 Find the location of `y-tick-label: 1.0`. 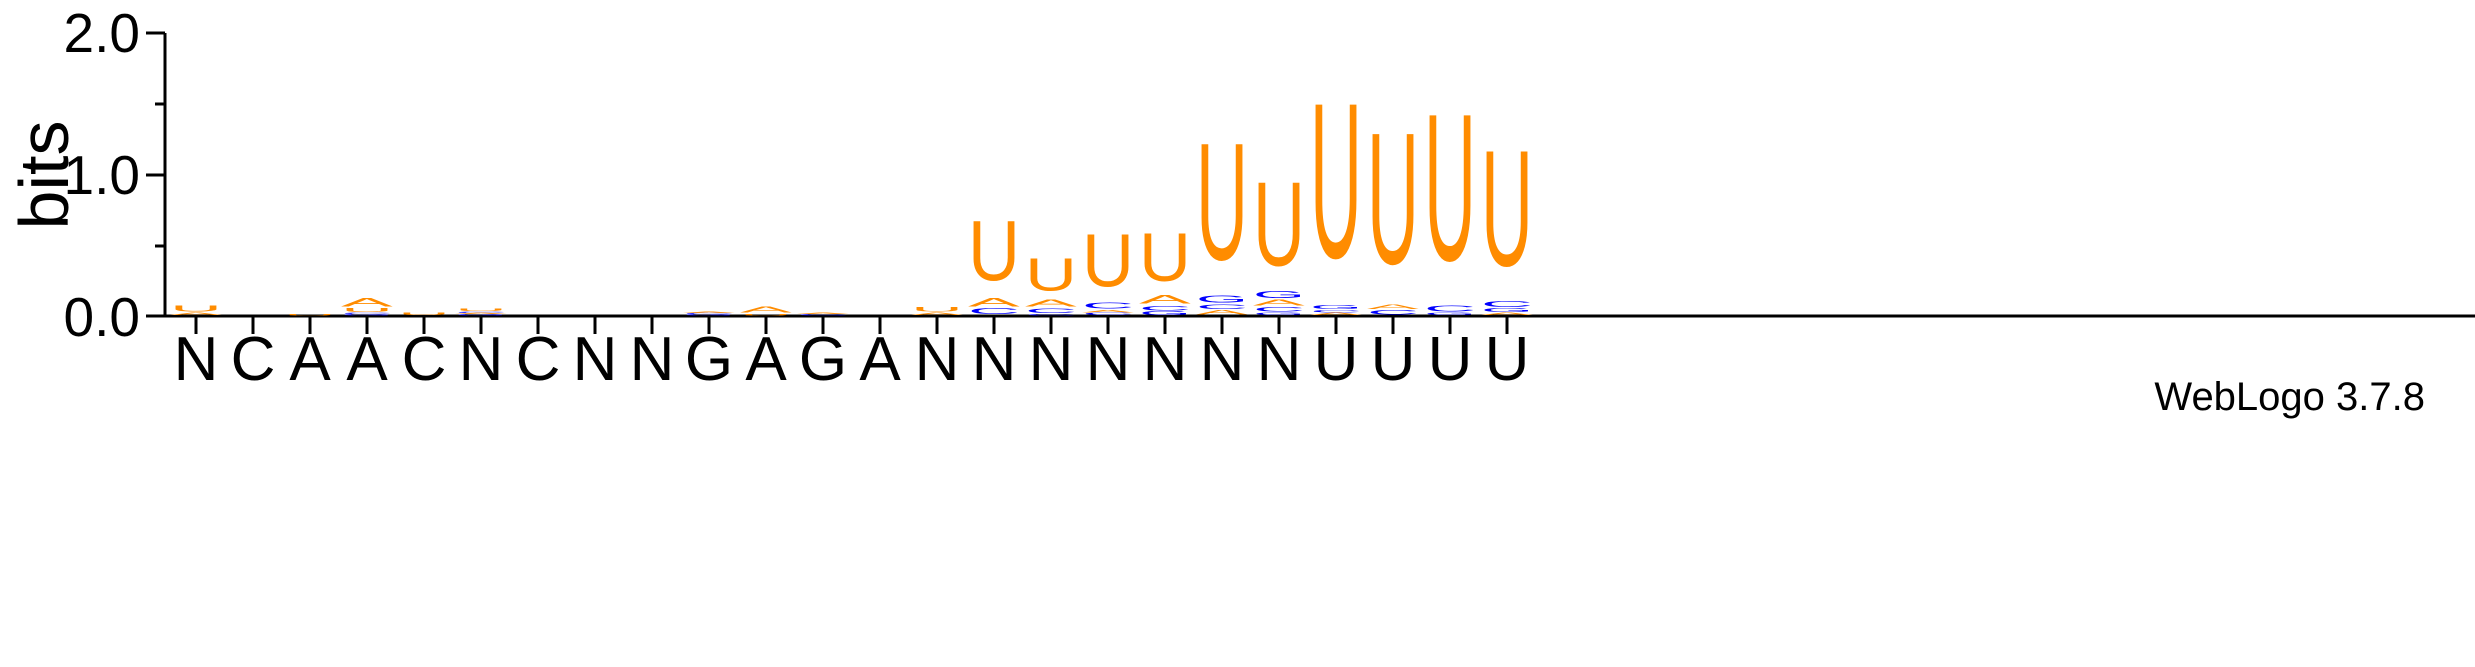

y-tick-label: 1.0 is located at coordinates (102, 175).